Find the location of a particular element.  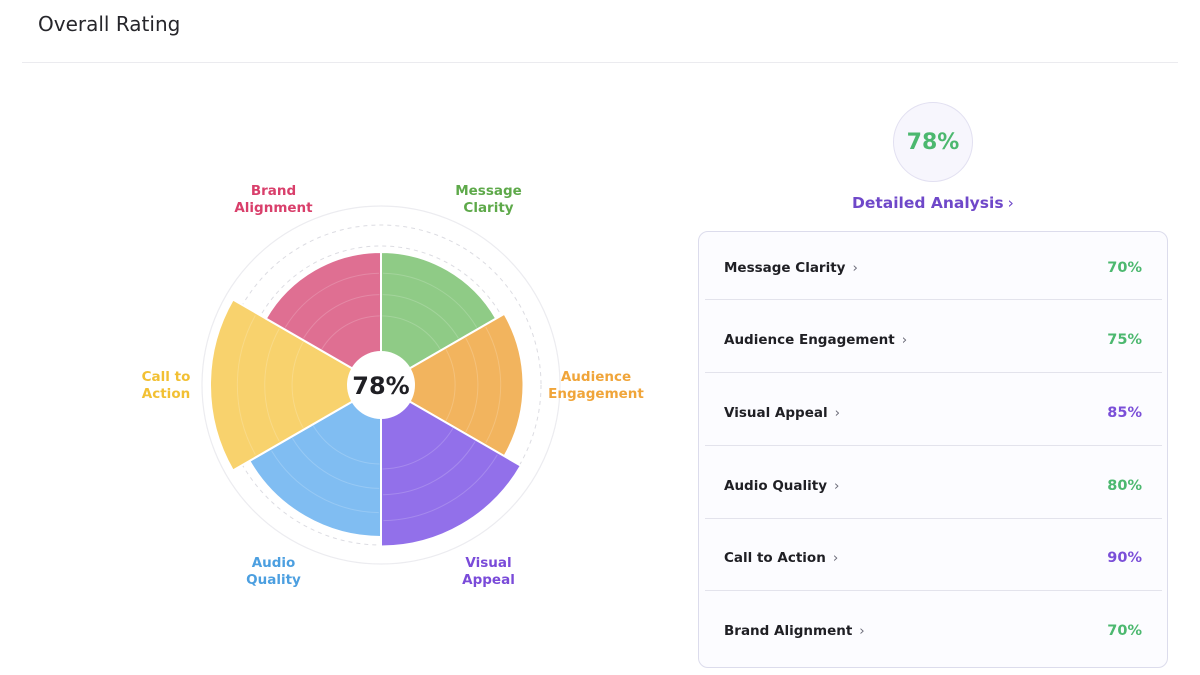

wedge-message-clarity is located at coordinates (439, 318).